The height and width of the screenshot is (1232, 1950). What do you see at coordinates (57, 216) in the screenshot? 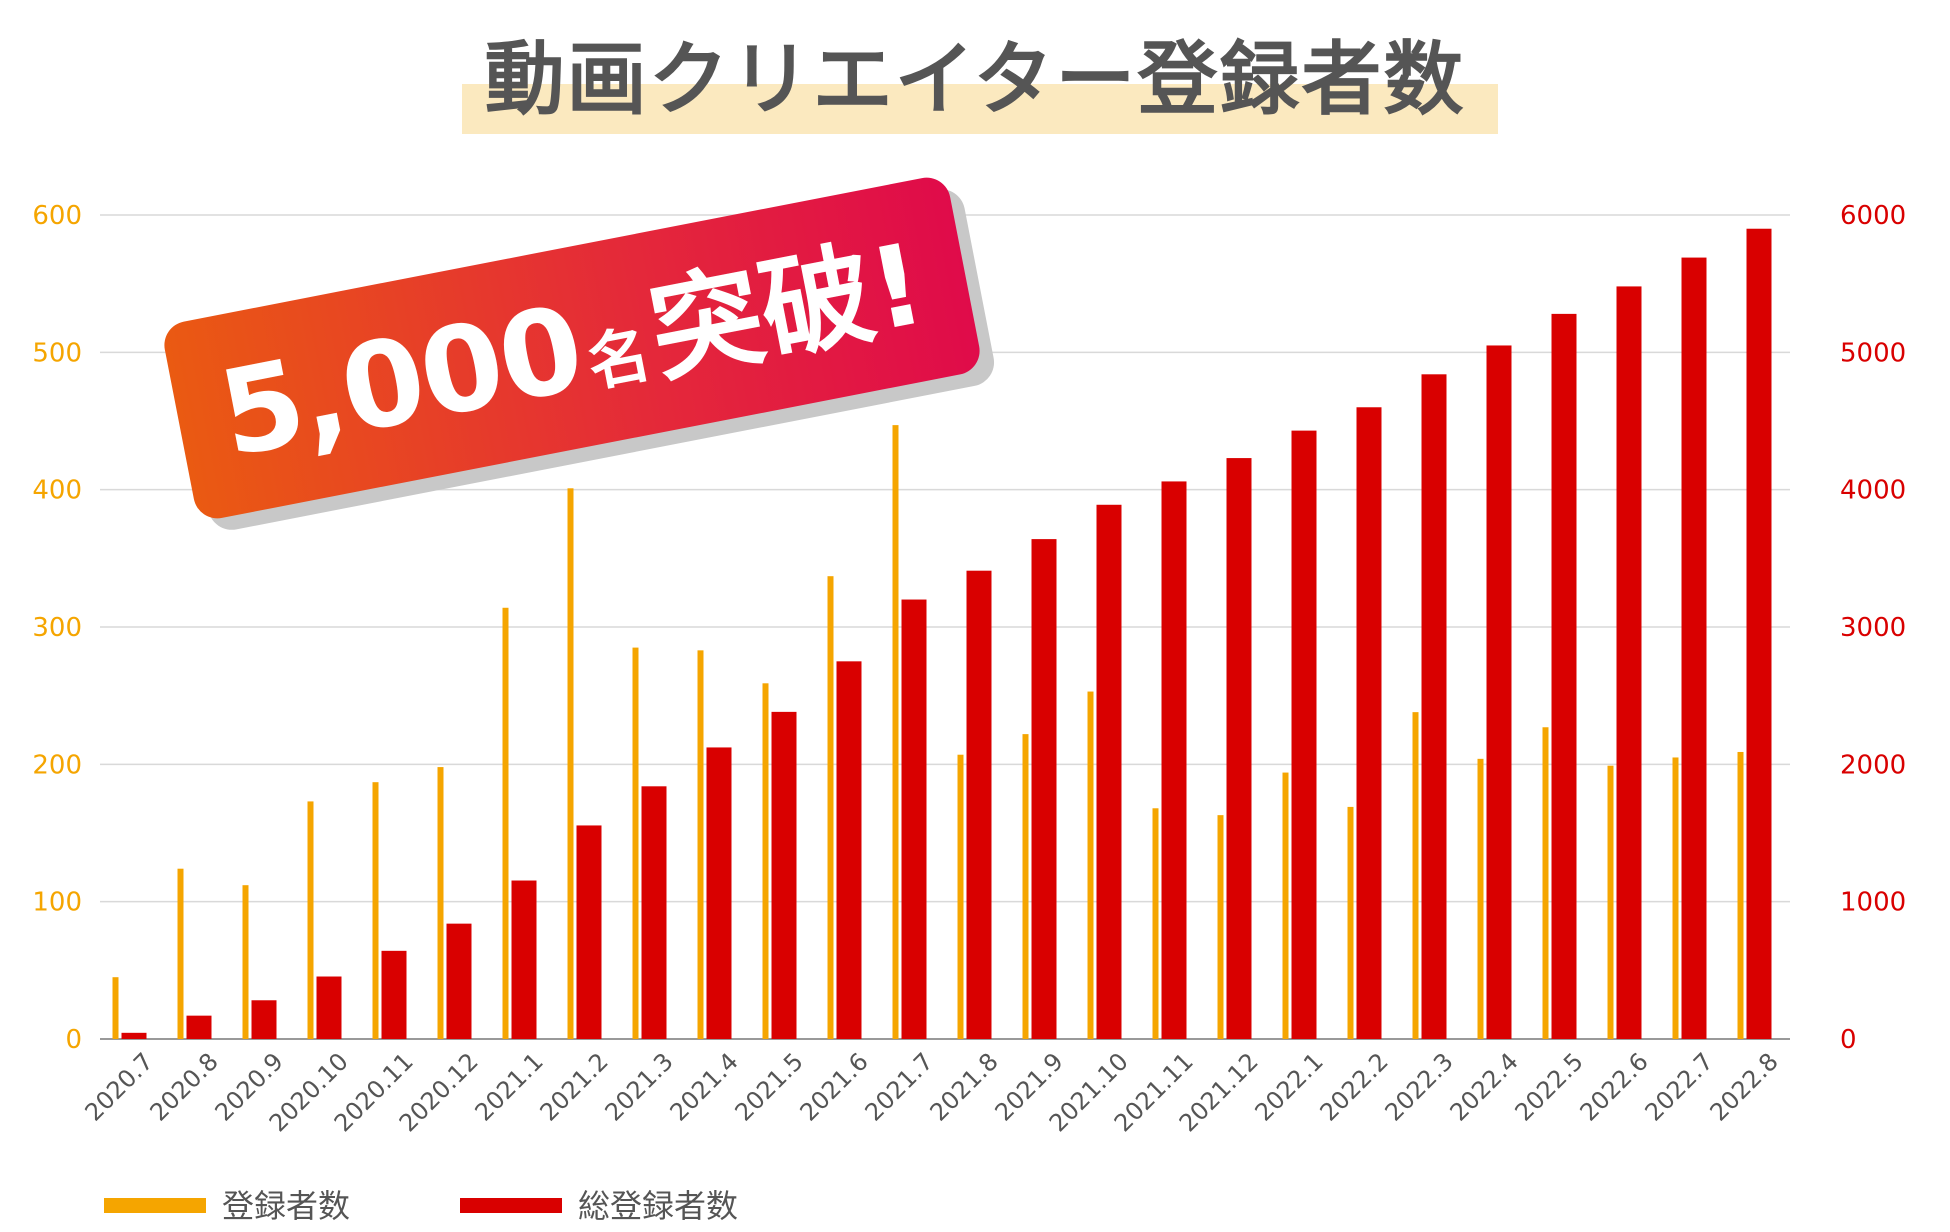
I see `y-left-tick-label: 600` at bounding box center [57, 216].